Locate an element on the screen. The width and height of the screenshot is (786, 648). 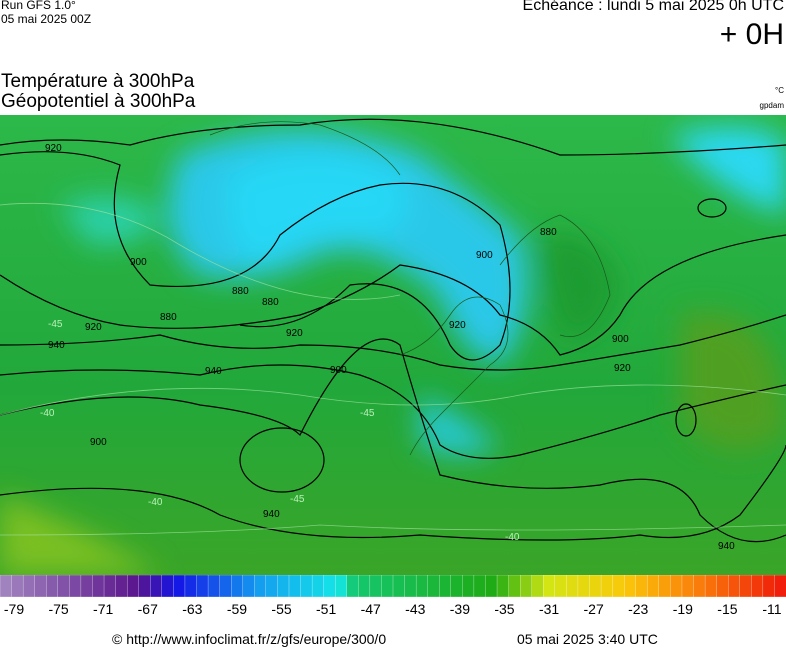
scale-label: -75 is located at coordinates (58, 609).